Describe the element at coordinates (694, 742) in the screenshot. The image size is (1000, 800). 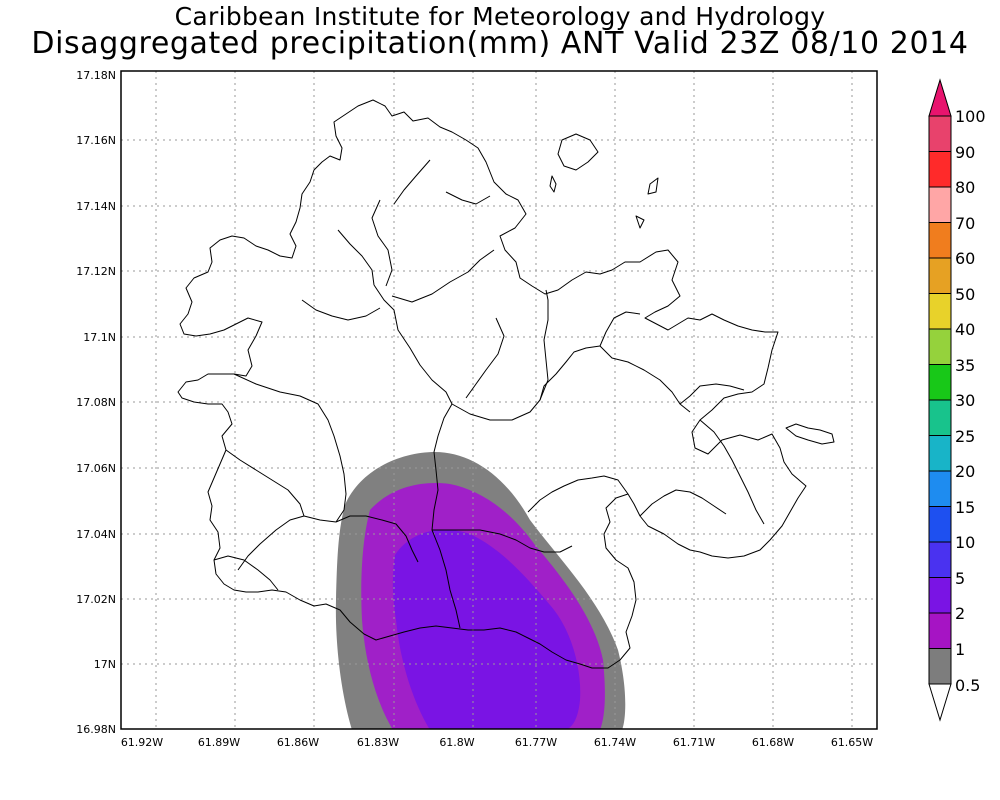
I see `lon-tick-label: 61.71W` at that location.